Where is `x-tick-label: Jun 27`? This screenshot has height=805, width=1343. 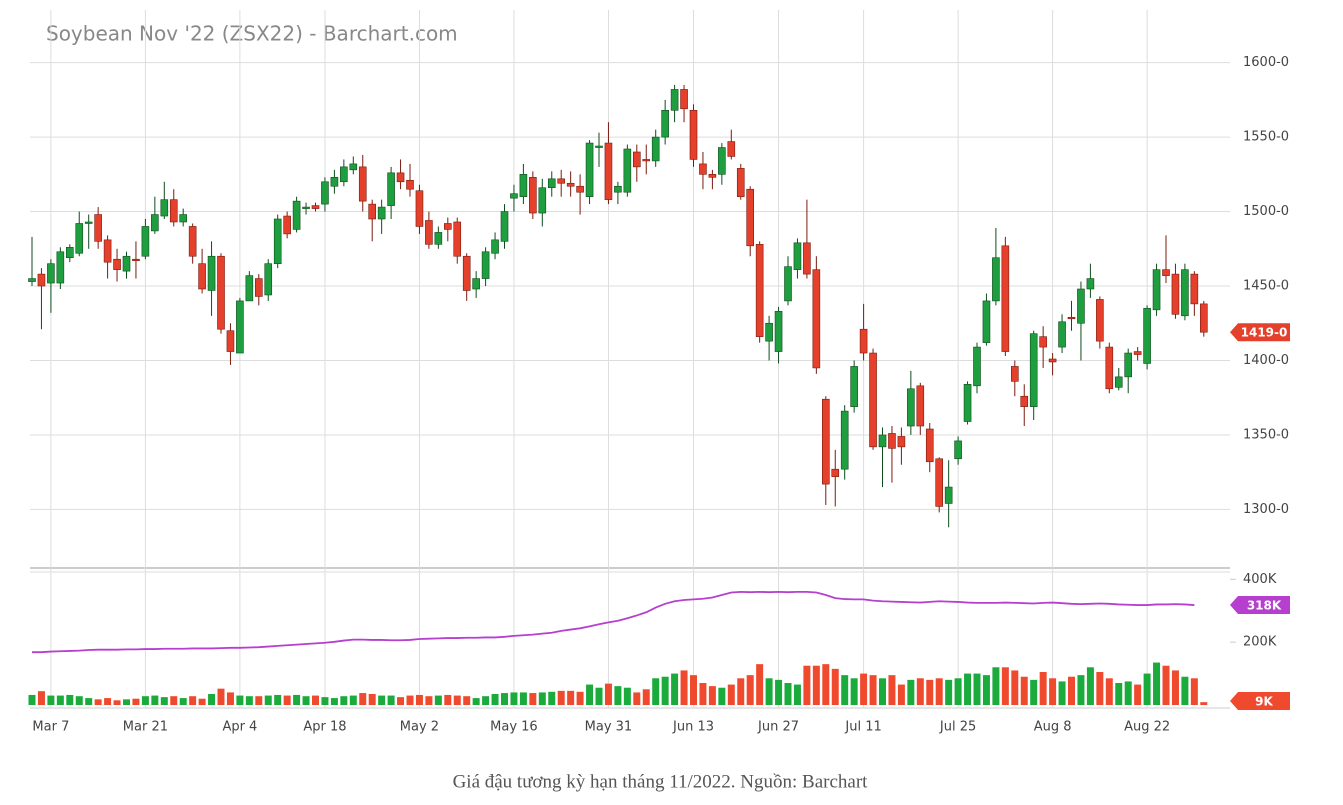 x-tick-label: Jun 27 is located at coordinates (778, 727).